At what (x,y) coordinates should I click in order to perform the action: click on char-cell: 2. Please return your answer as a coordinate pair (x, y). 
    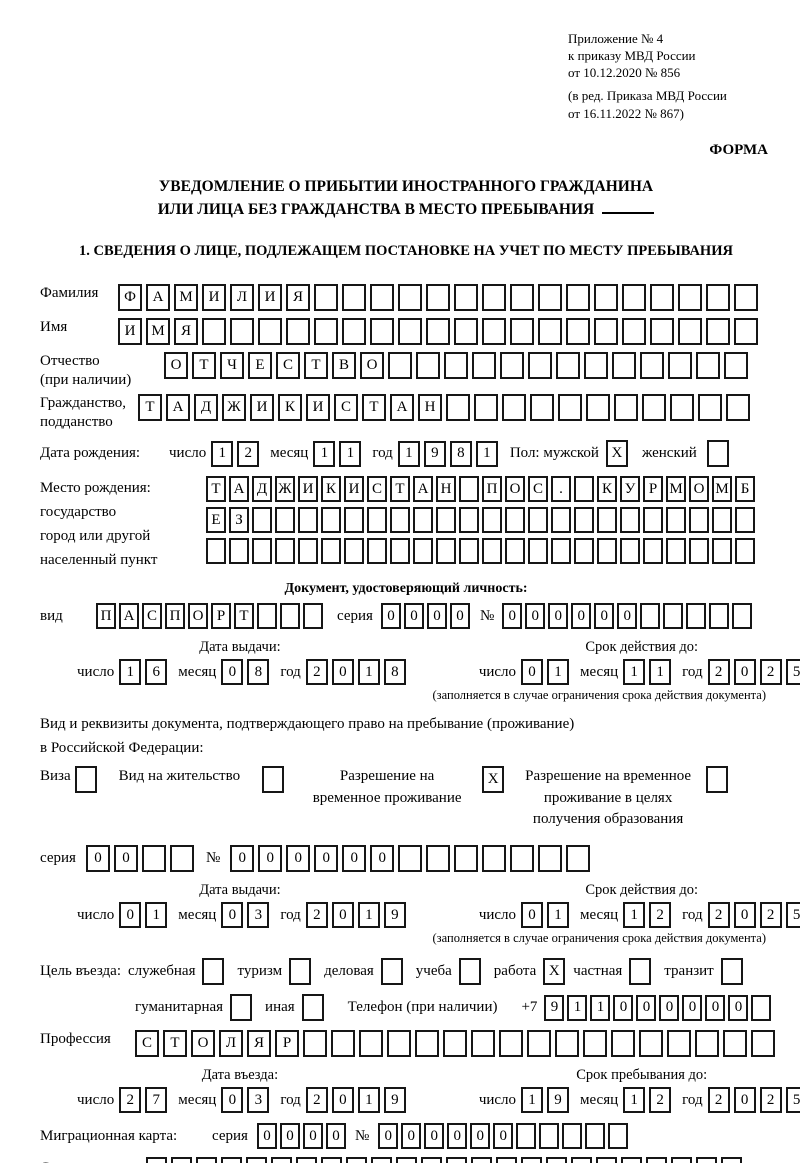
    Looking at the image, I should click on (206, 1160).